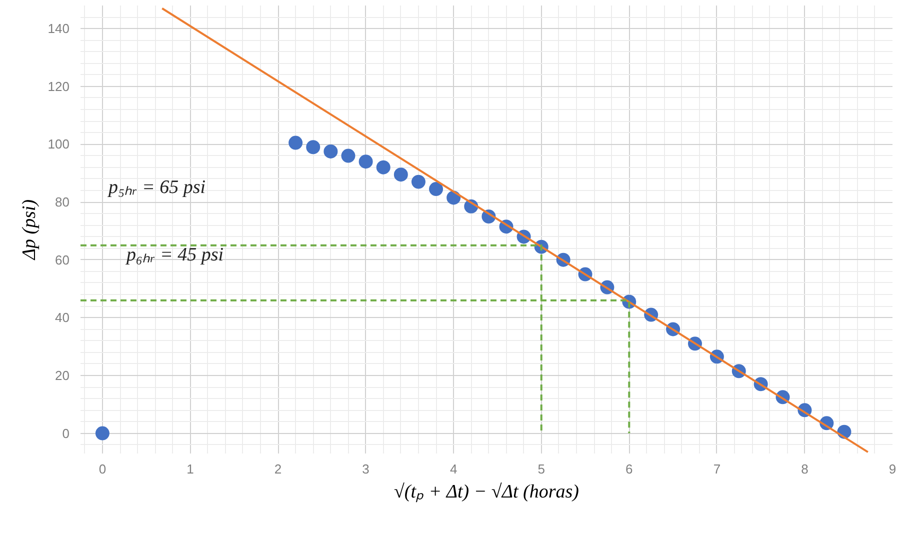 The height and width of the screenshot is (533, 902). I want to click on y-tick-label: 20, so click(62, 375).